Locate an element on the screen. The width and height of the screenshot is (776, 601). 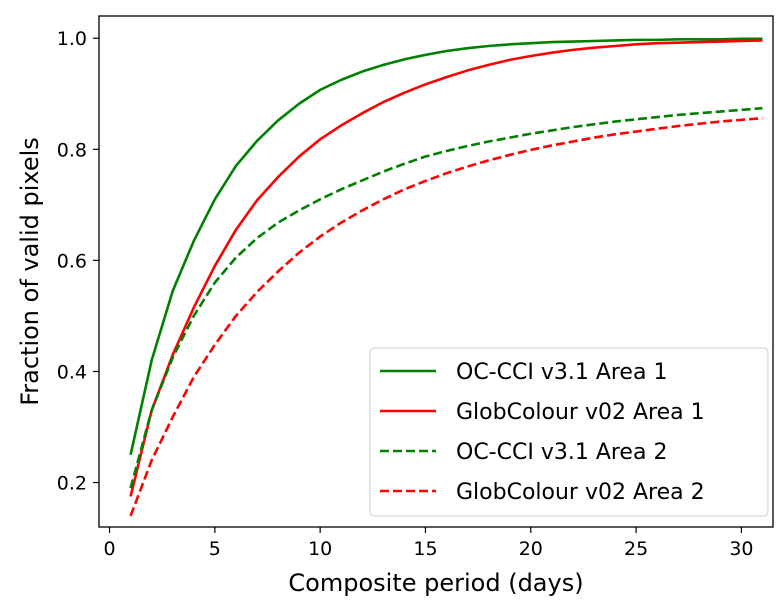
x-axis-label: Composite period (days) is located at coordinates (435, 583).